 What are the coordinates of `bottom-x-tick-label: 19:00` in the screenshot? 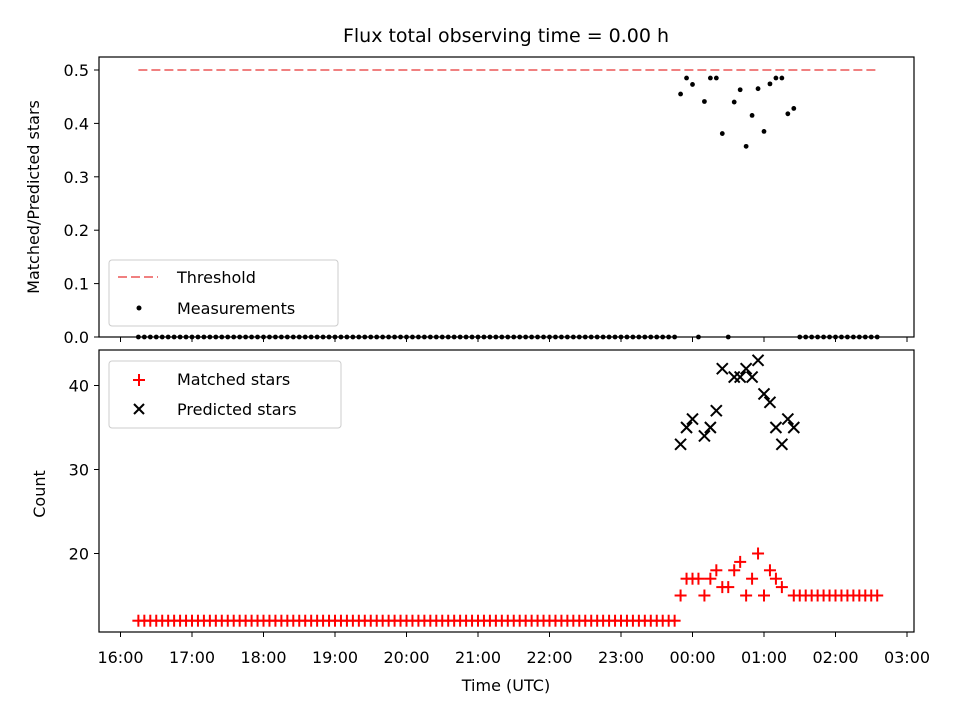 It's located at (335, 657).